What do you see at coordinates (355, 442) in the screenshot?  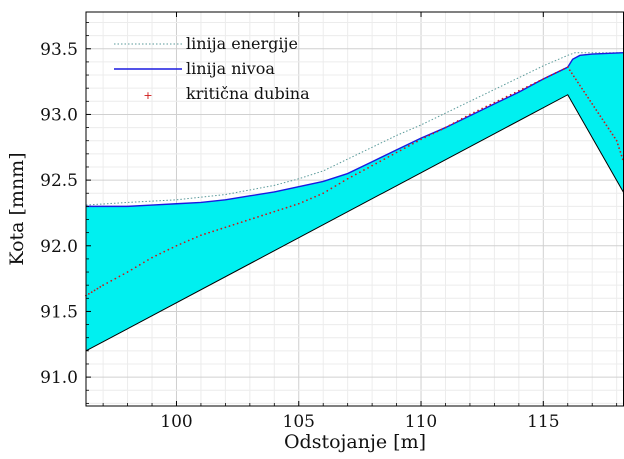 I see `x-axis-label: Odstojanje [m]` at bounding box center [355, 442].